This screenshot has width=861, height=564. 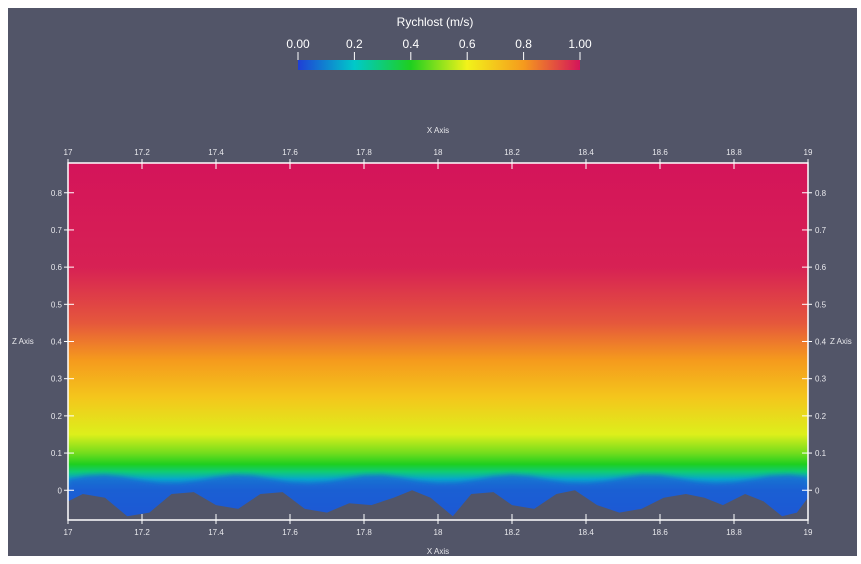 I want to click on x-tick-label-bottom: 18, so click(x=438, y=532).